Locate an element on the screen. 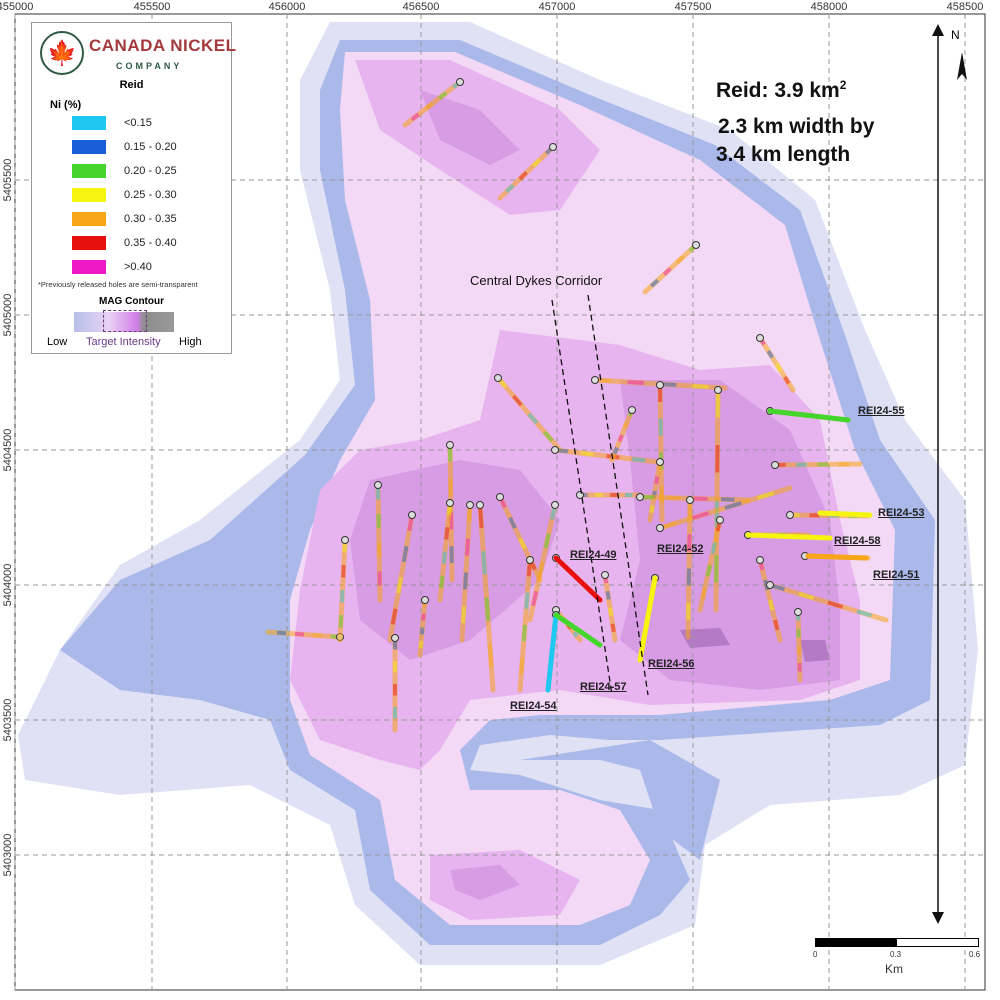 The height and width of the screenshot is (1000, 1000). mag-contour-title: MAG Contour is located at coordinates (131, 301).